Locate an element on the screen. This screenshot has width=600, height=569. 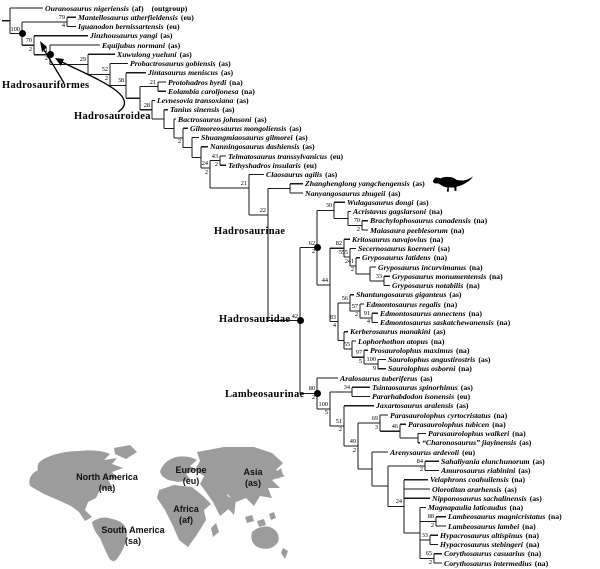
taxon-name: Nipponosaurus sachalinensis is located at coordinates (479, 498).